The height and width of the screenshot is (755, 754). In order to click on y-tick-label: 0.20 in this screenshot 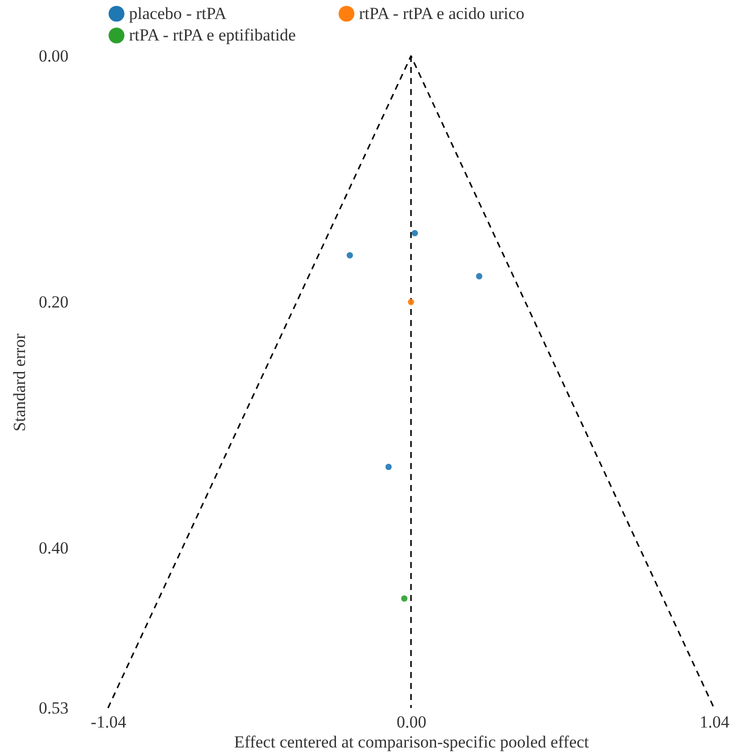, I will do `click(53, 302)`.